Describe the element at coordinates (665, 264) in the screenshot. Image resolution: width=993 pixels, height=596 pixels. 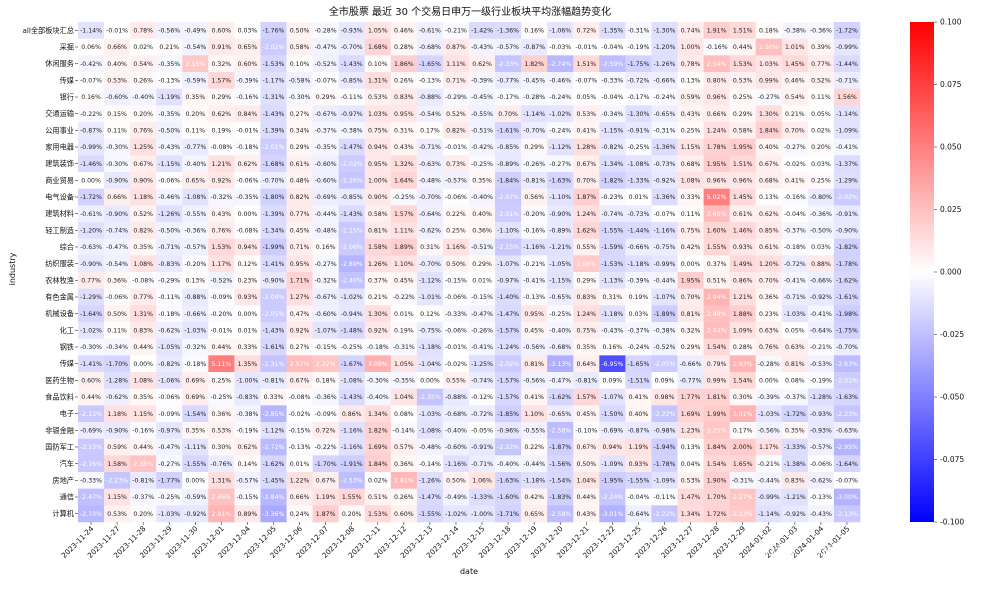
I see `cell-label: -0.99%` at that location.